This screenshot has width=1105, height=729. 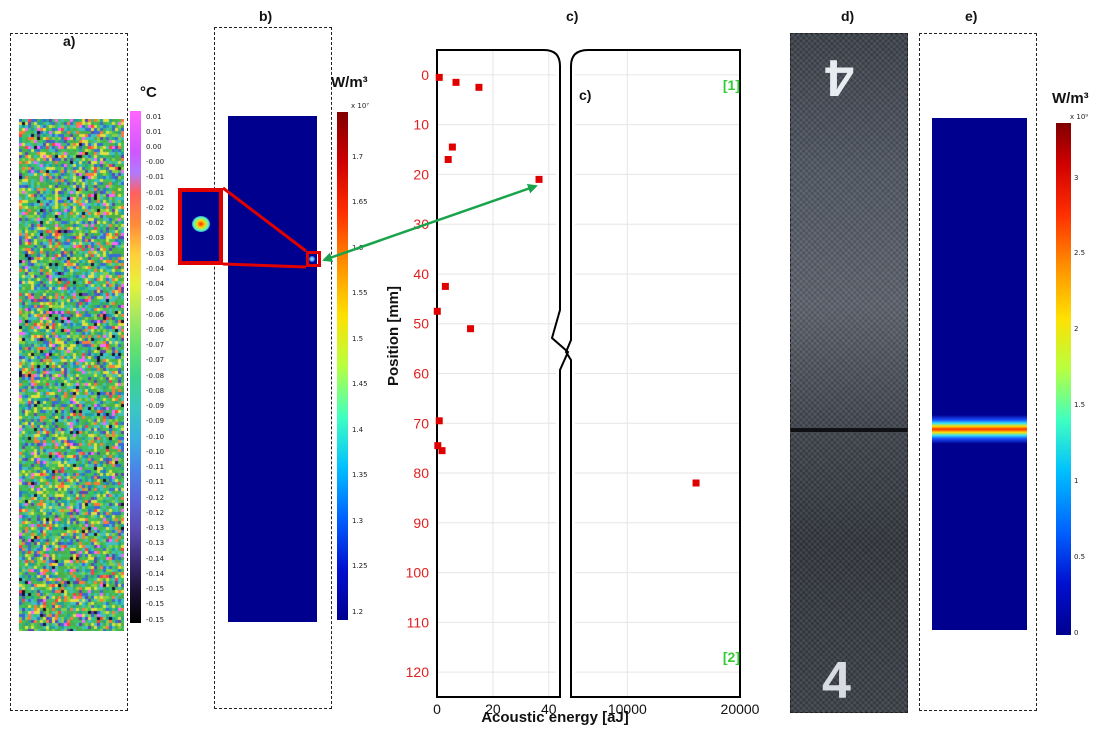 I want to click on colorbar-b-tick: 1.3, so click(x=358, y=520).